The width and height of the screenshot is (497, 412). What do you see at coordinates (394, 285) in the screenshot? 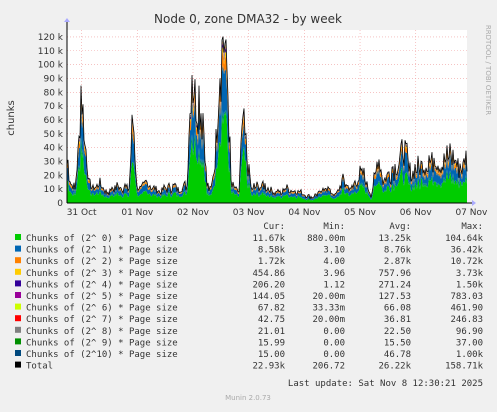
I see `legend-value-avg: 271.24` at bounding box center [394, 285].